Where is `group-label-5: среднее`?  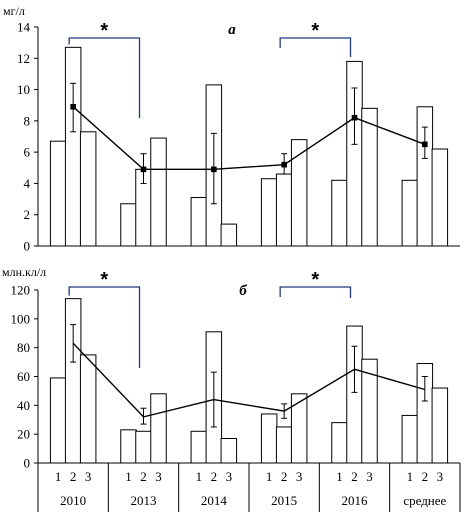
group-label-5: среднее is located at coordinates (424, 500).